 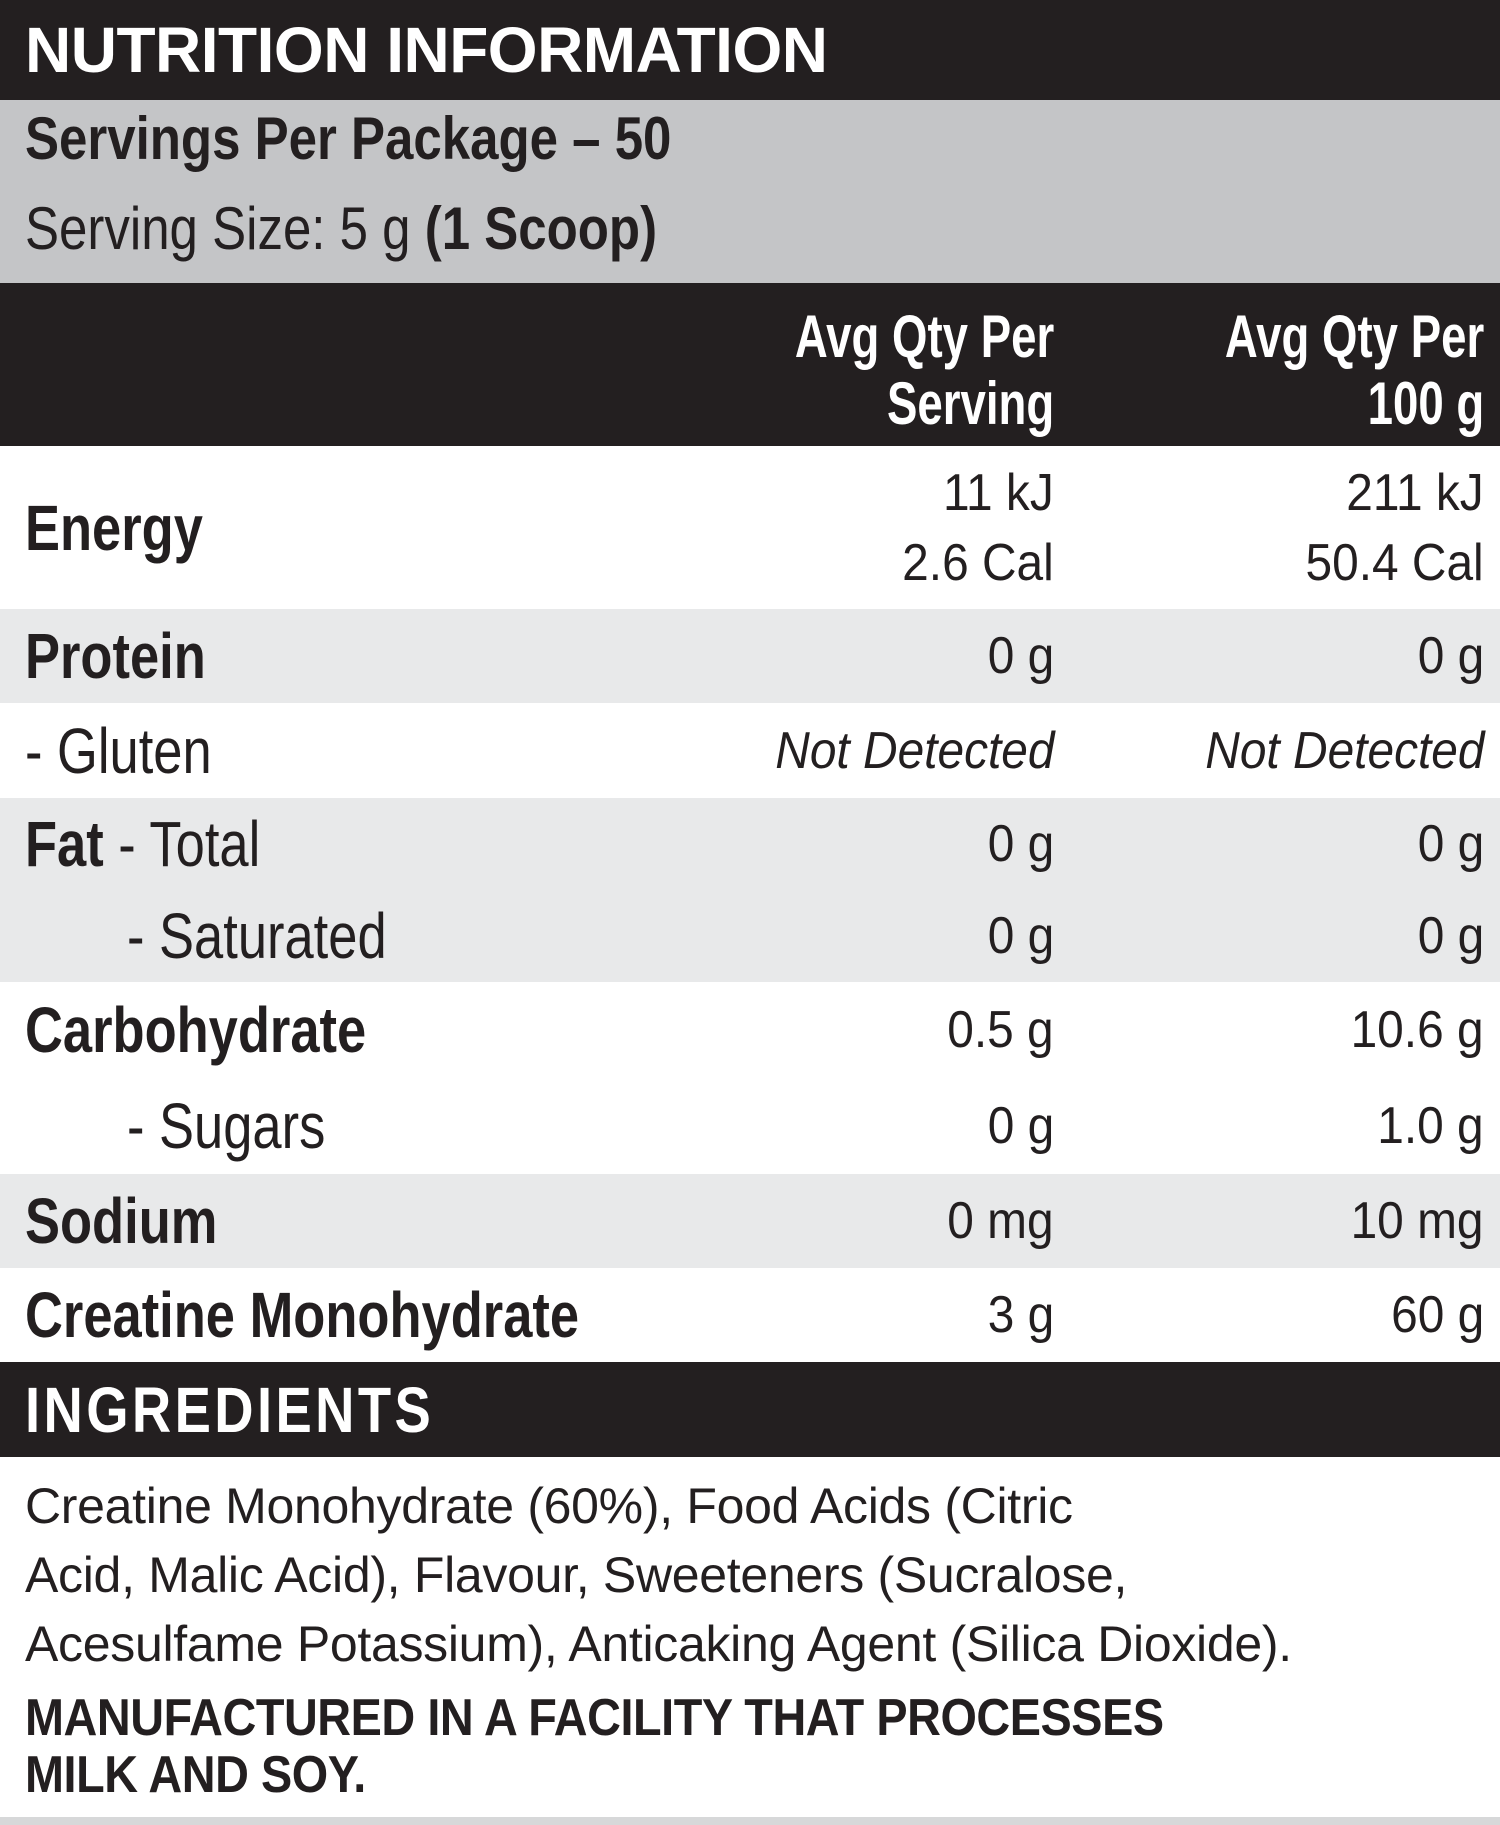 I want to click on row-fat-total: Fat - Total 0 g 0 g, so click(x=750, y=844).